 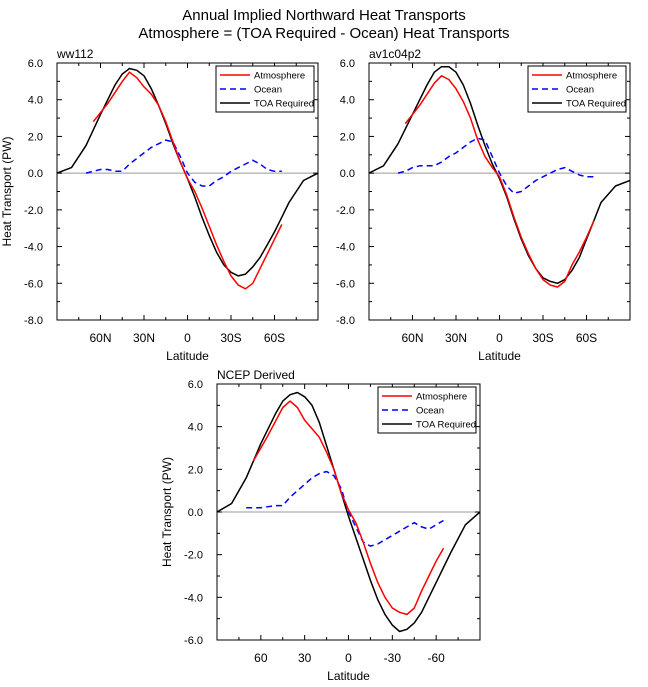 I want to click on panel-av1c04p2-ytick-label: 4.0, so click(x=347, y=101).